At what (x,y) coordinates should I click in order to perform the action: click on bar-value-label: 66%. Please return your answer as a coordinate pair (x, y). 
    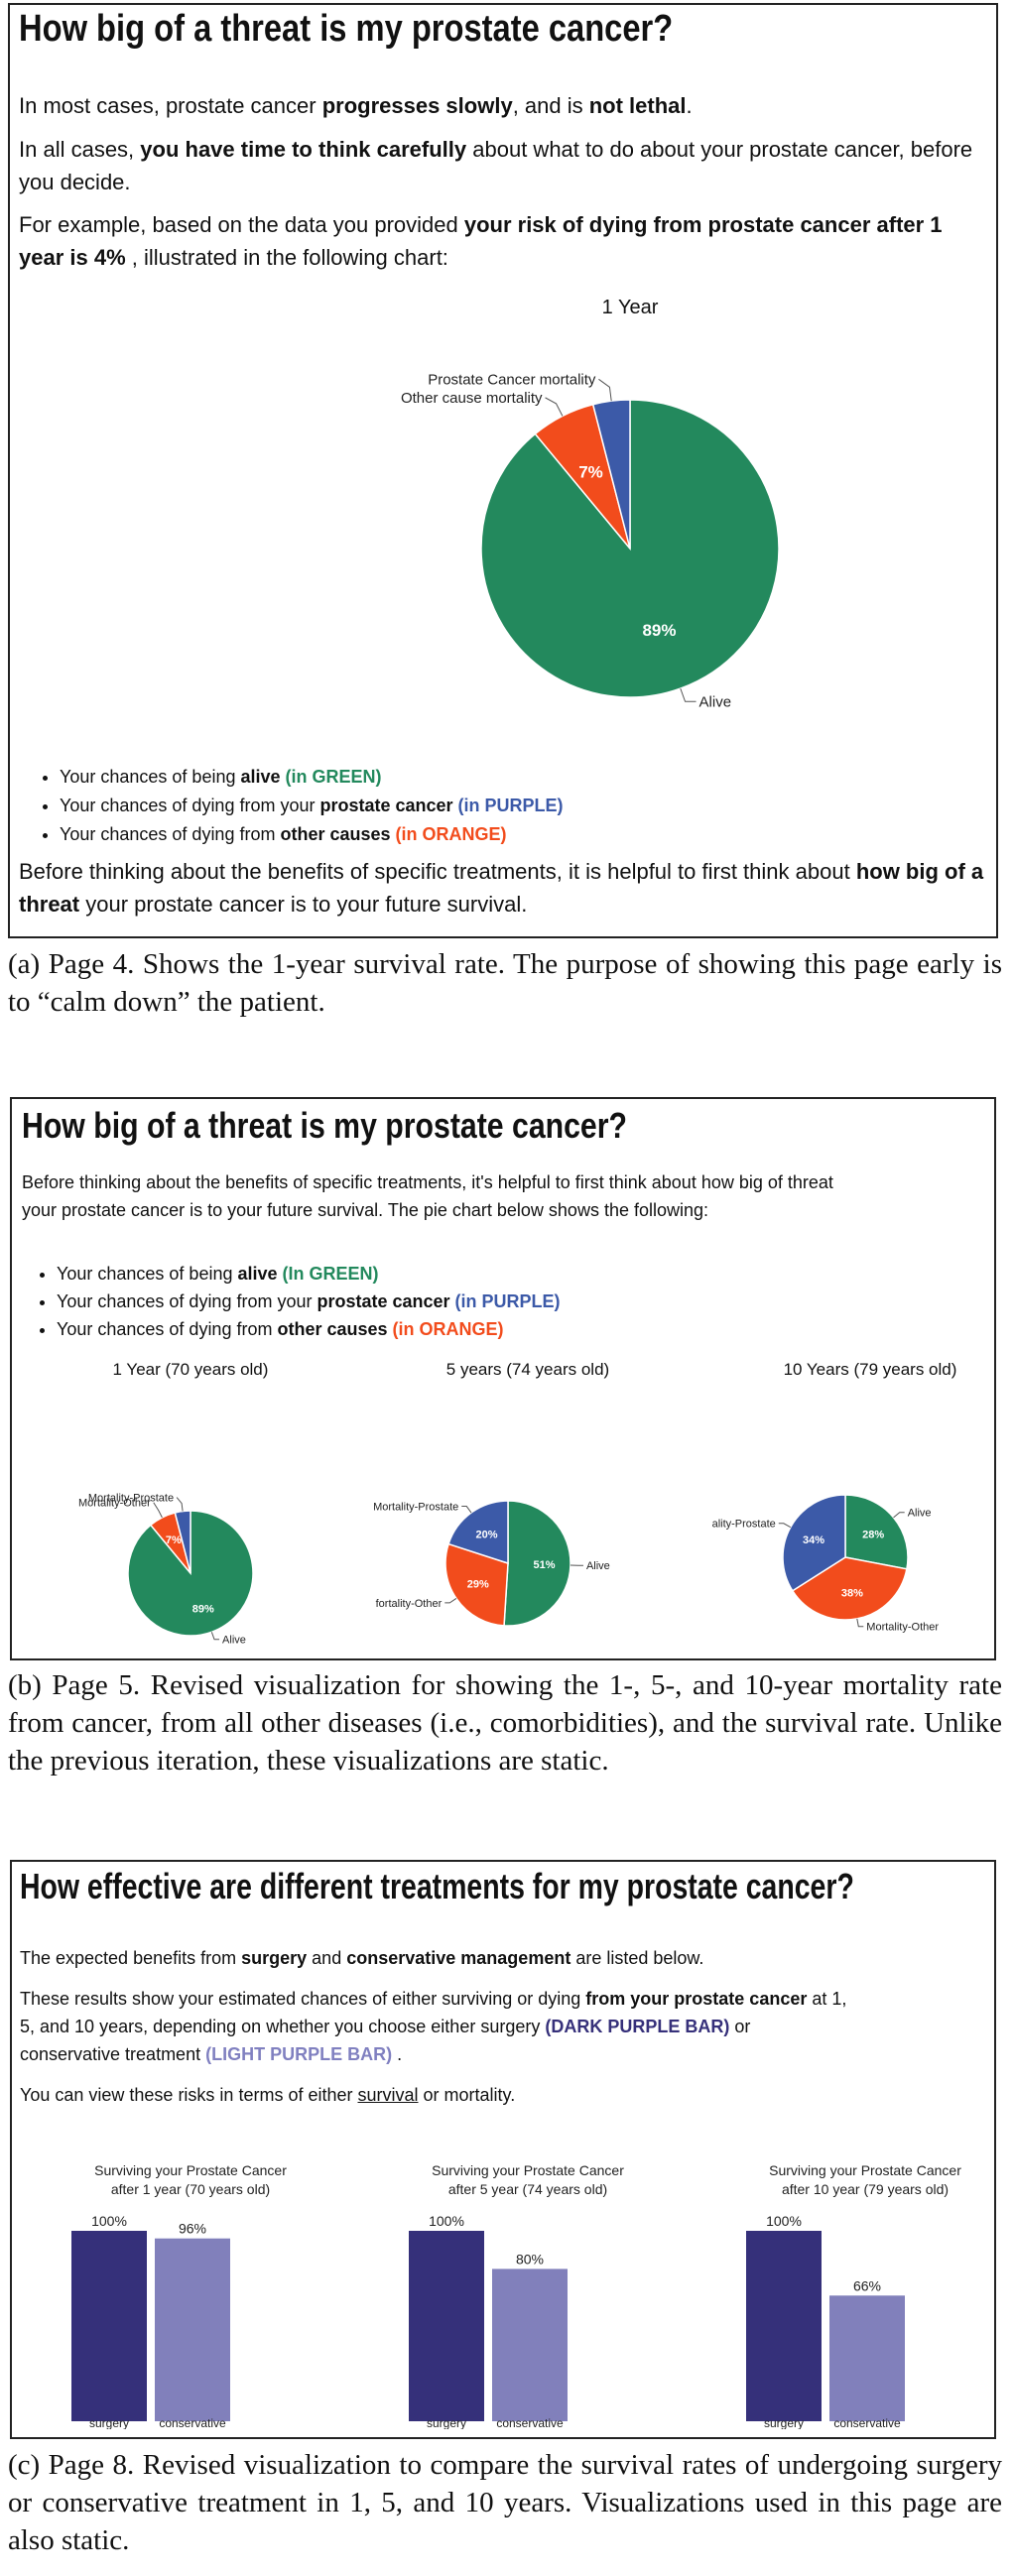
    Looking at the image, I should click on (867, 2285).